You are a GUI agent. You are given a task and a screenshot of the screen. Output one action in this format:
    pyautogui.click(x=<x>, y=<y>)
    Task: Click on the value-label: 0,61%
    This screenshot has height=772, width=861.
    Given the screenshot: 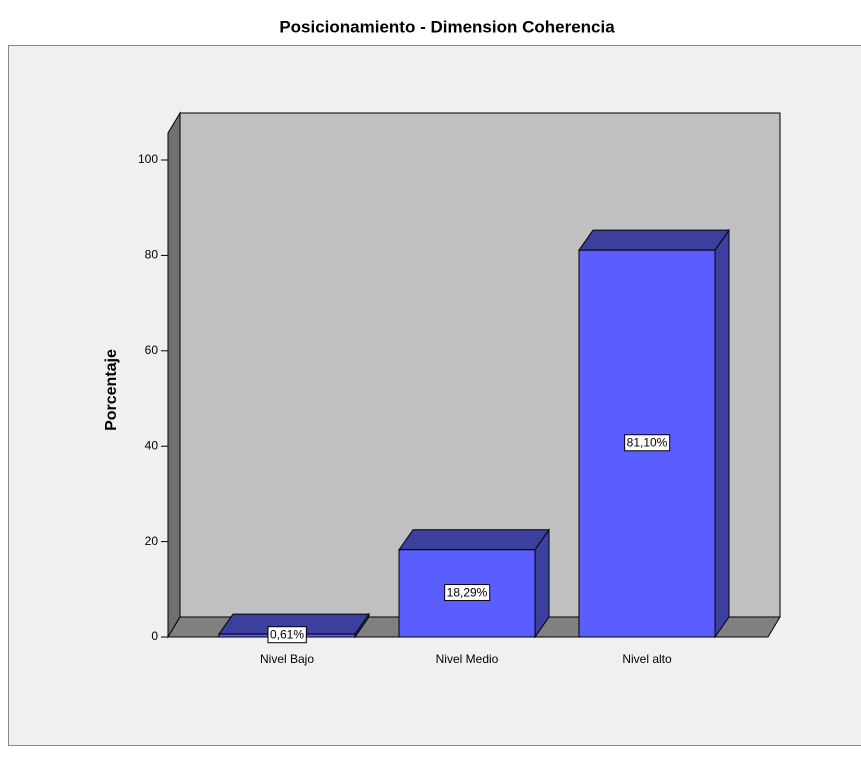 What is the action you would take?
    pyautogui.click(x=287, y=635)
    